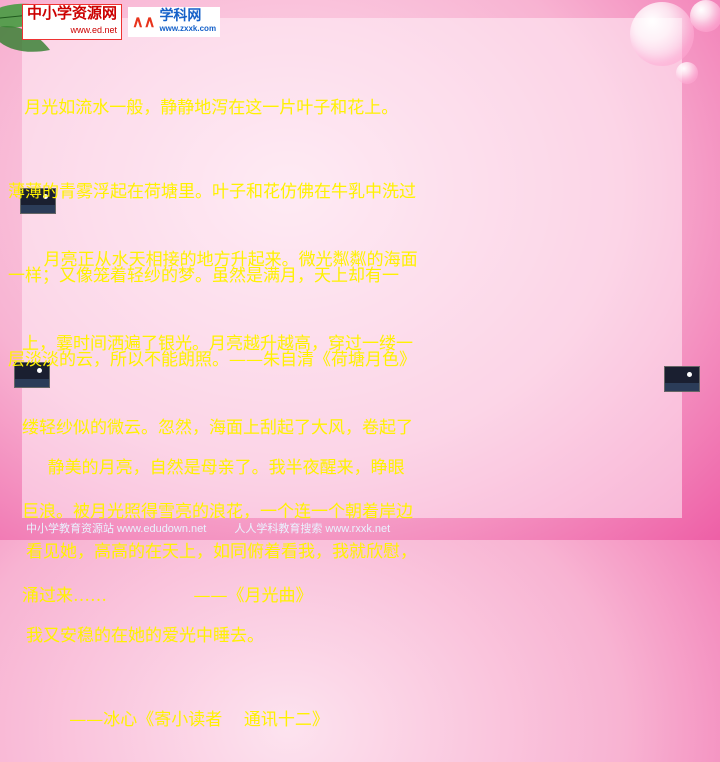  What do you see at coordinates (217, 344) in the screenshot?
I see `passage-line: 上，霎时间洒遍了银光。月亮越升越高，穿过一缕一` at bounding box center [217, 344].